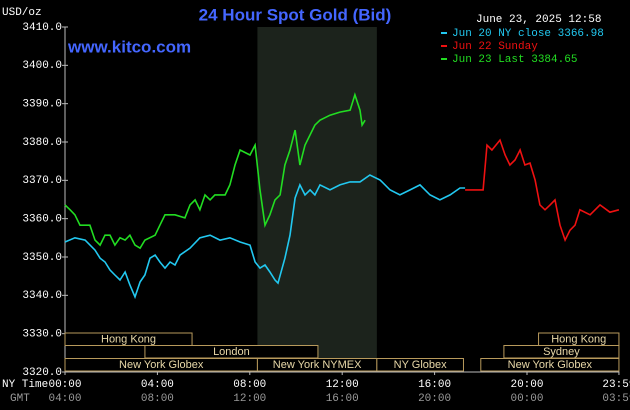  What do you see at coordinates (514, 60) in the screenshot?
I see `legend-label: Jun 23 Last 3384.65` at bounding box center [514, 60].